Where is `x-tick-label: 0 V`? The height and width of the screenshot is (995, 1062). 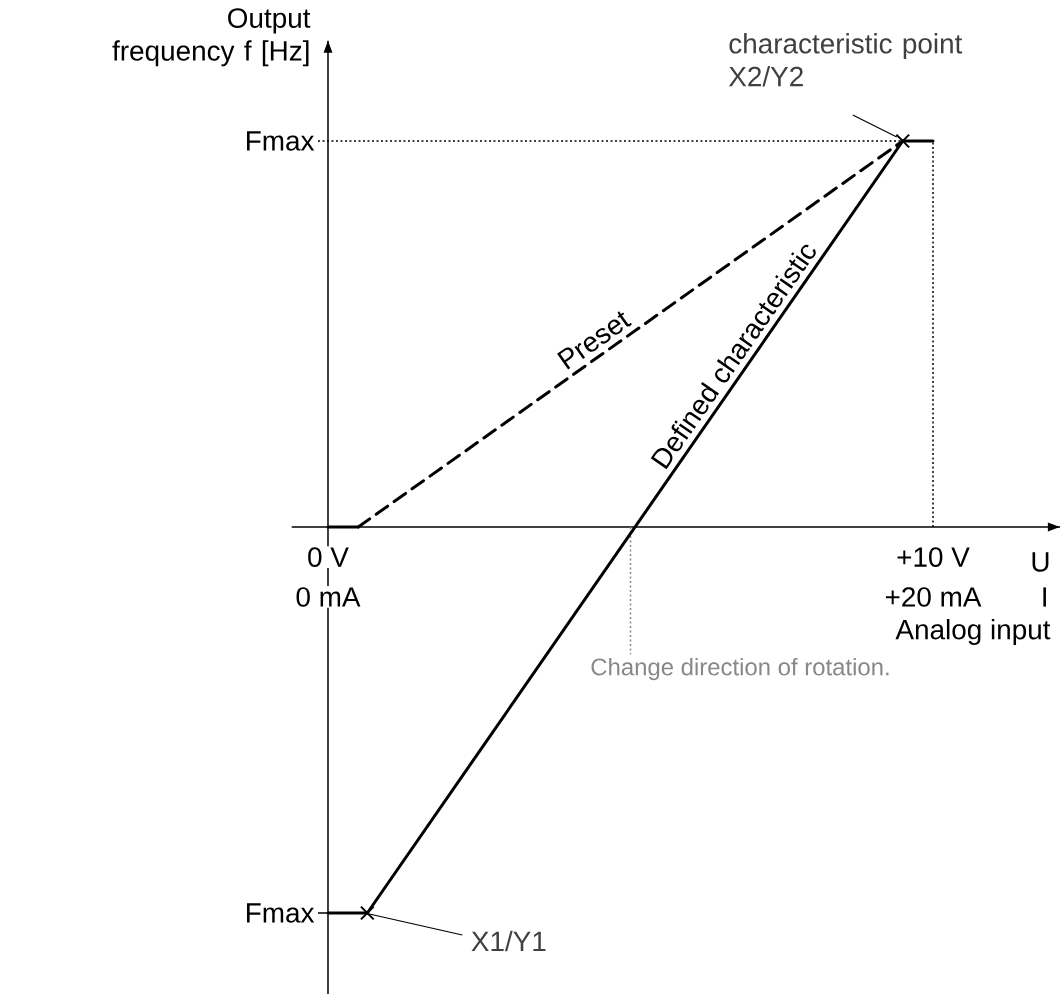 x-tick-label: 0 V is located at coordinates (328, 557).